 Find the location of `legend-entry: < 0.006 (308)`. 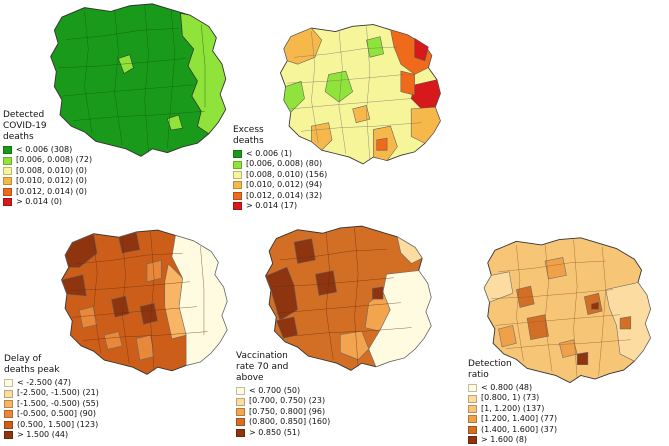

legend-entry: < 0.006 (308) is located at coordinates (47, 150).